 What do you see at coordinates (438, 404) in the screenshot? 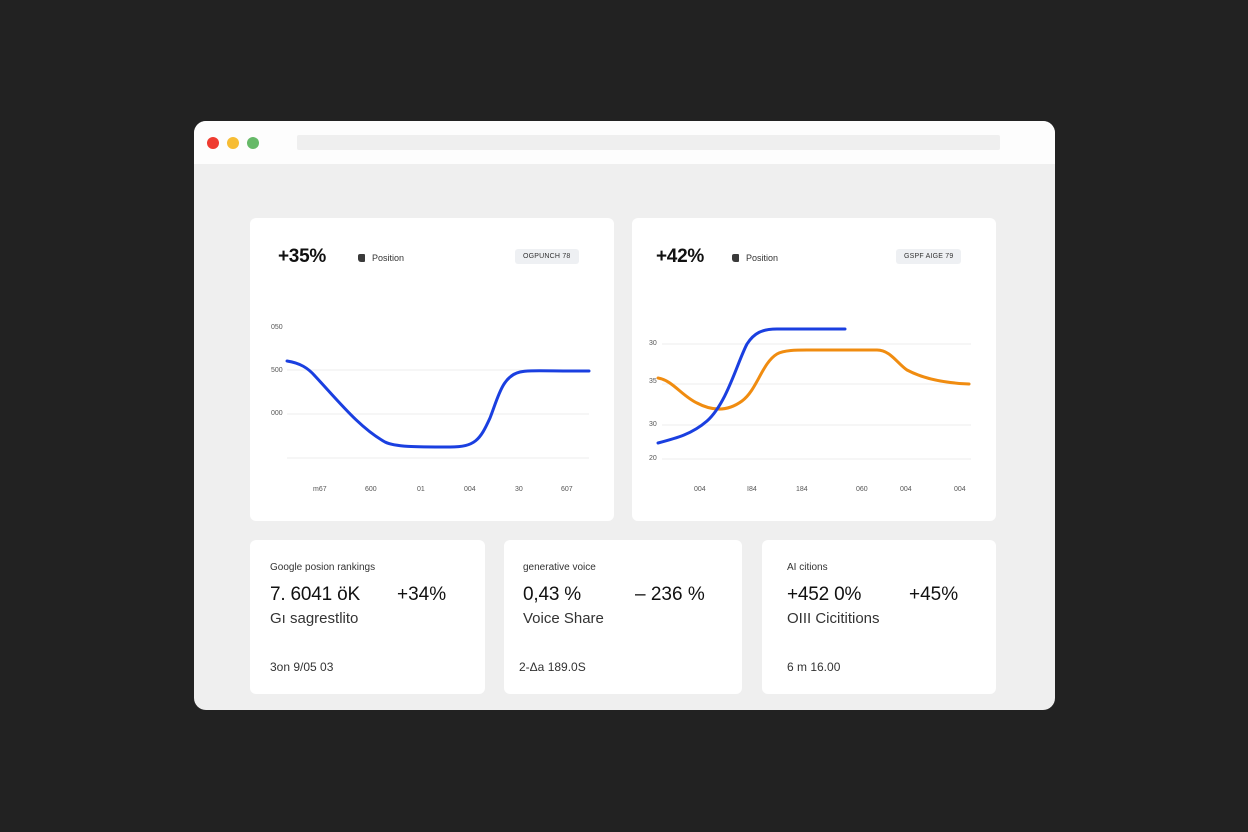
I see `series-line-position` at bounding box center [438, 404].